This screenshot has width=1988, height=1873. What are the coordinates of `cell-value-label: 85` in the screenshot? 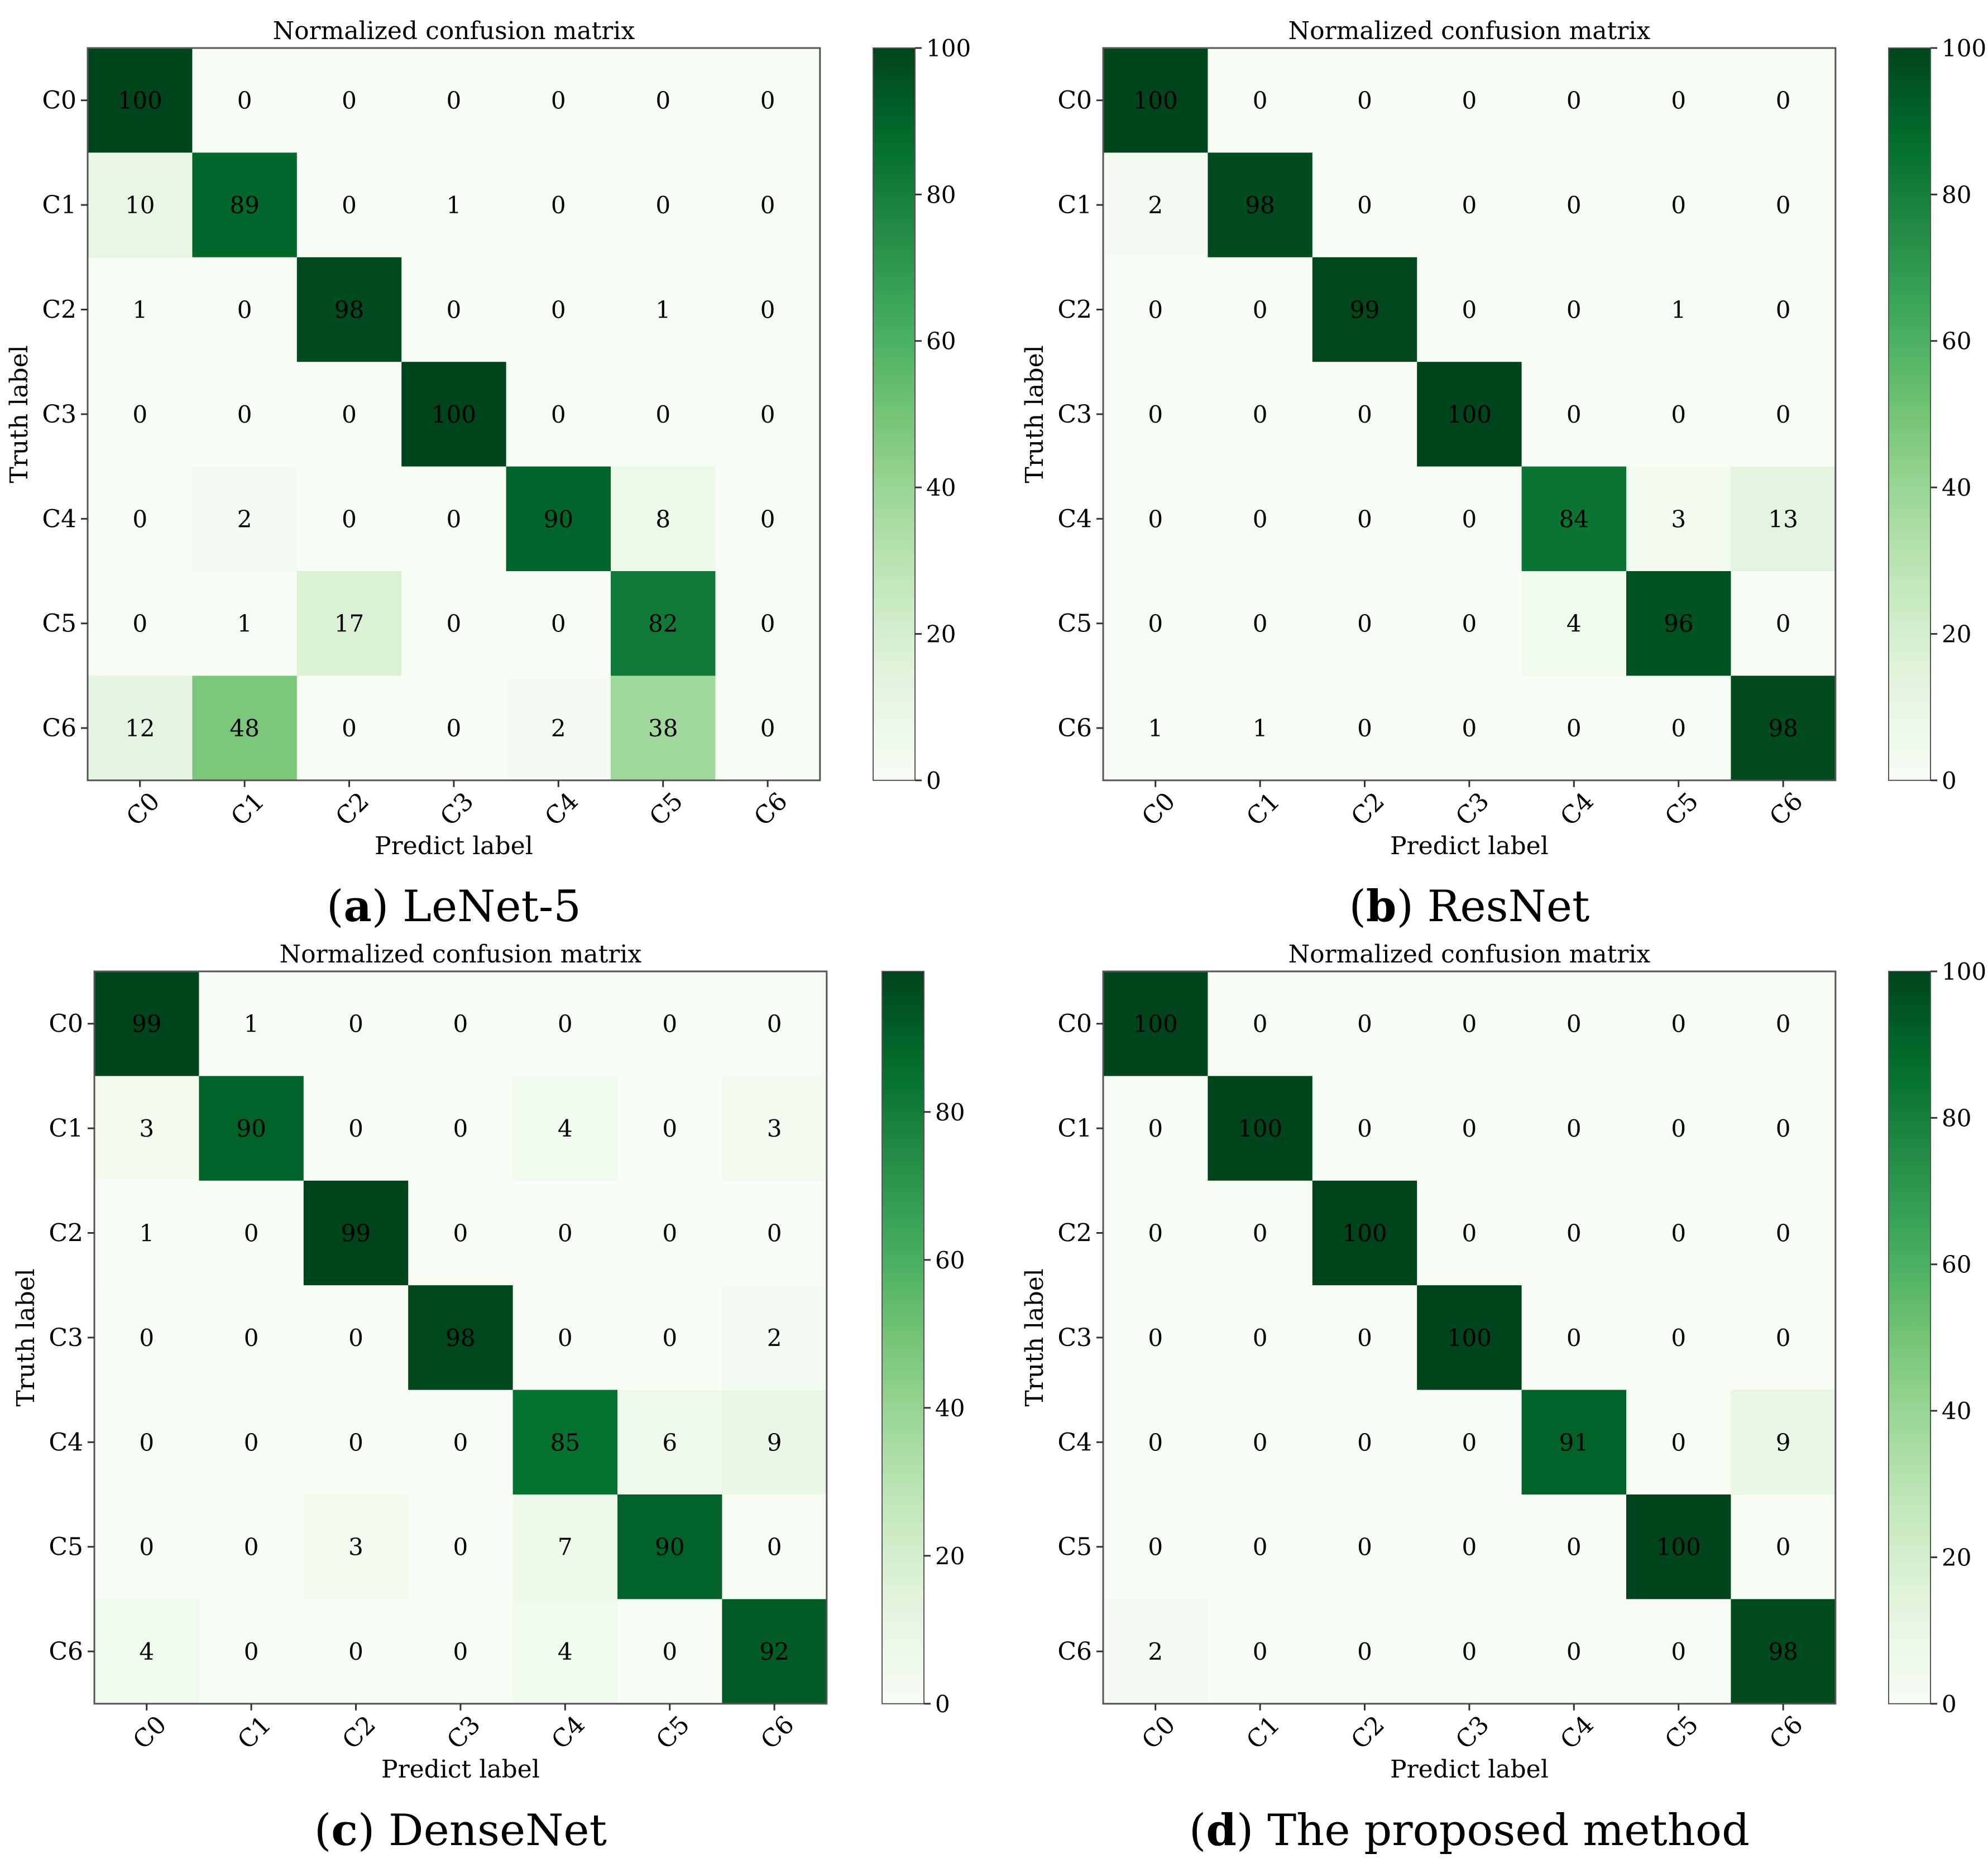 It's located at (565, 1442).